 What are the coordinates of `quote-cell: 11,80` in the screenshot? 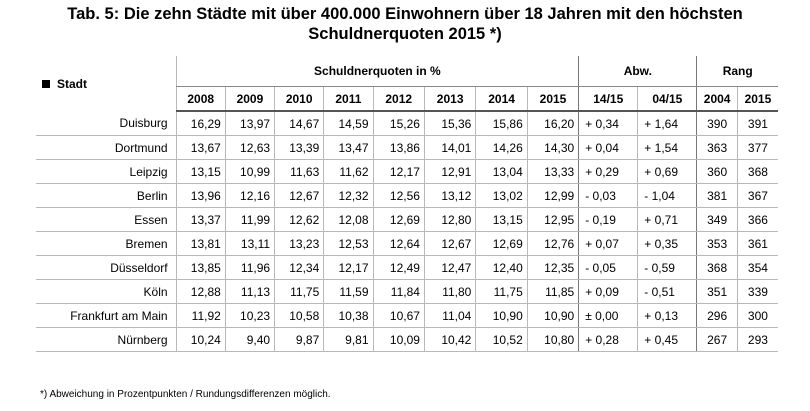 It's located at (449, 291).